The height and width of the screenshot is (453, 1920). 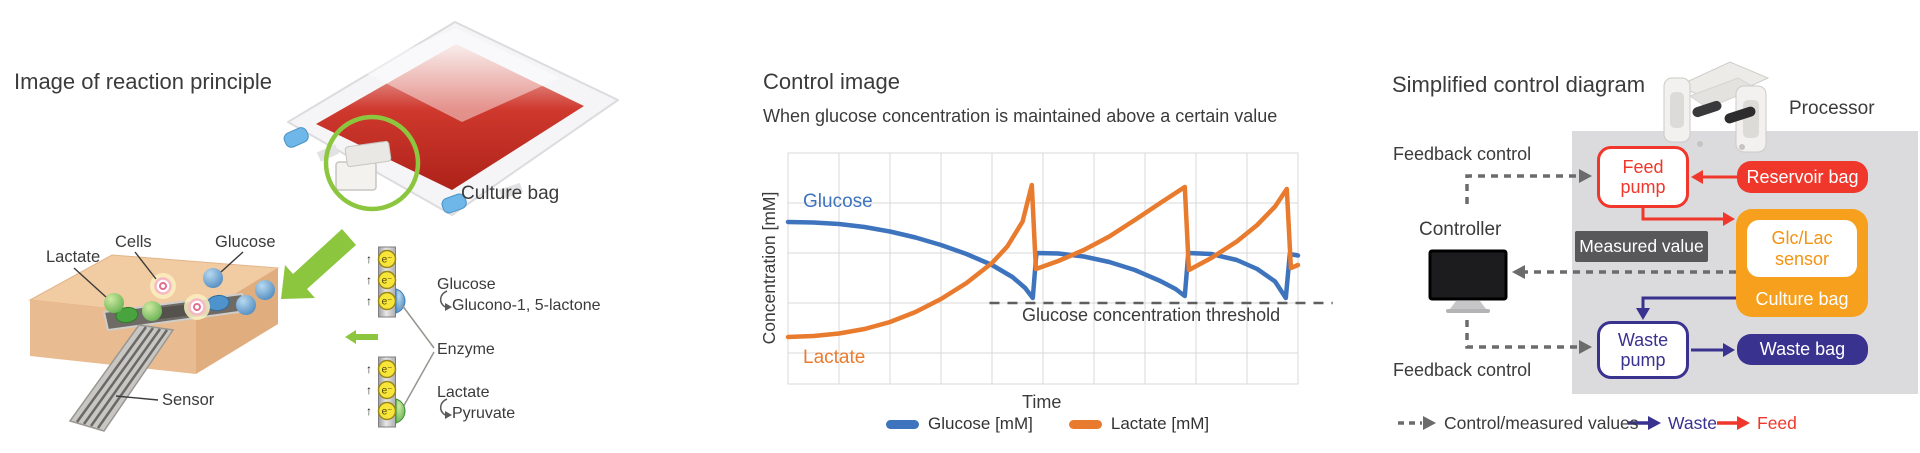 I want to click on lactate-series-label: Lactate, so click(x=834, y=357).